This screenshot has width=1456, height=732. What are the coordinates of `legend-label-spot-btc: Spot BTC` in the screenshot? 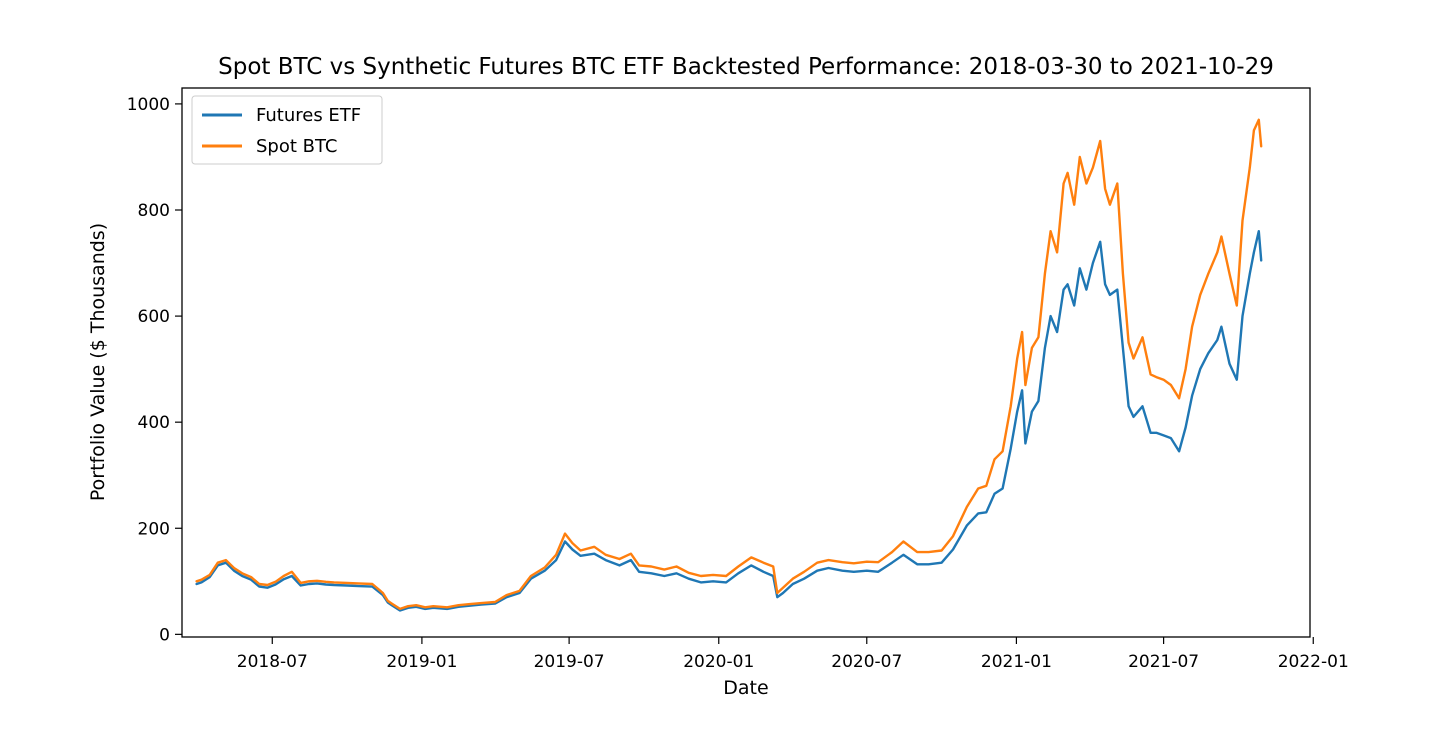 It's located at (297, 146).